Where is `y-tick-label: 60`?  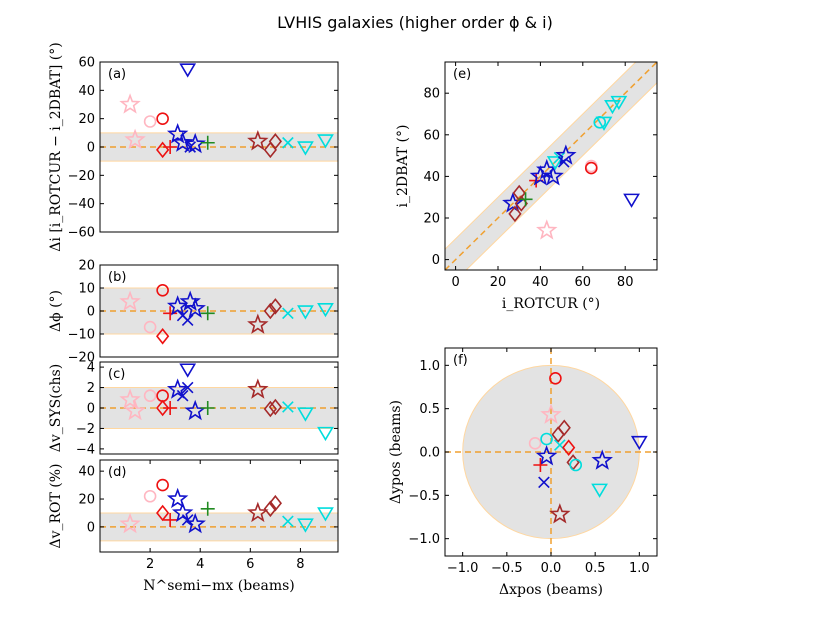 y-tick-label: 60 is located at coordinates (431, 135).